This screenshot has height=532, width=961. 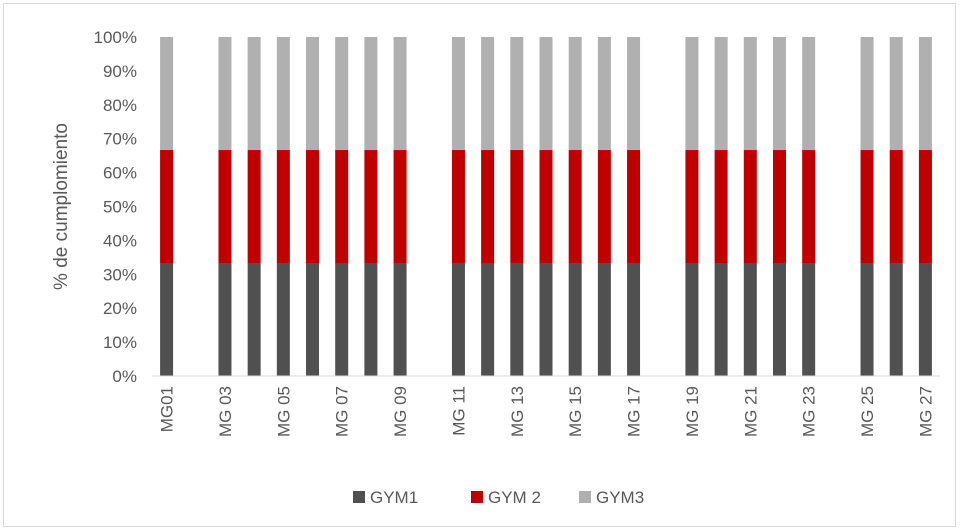 I want to click on x-tick-label: MG 09, so click(x=400, y=411).